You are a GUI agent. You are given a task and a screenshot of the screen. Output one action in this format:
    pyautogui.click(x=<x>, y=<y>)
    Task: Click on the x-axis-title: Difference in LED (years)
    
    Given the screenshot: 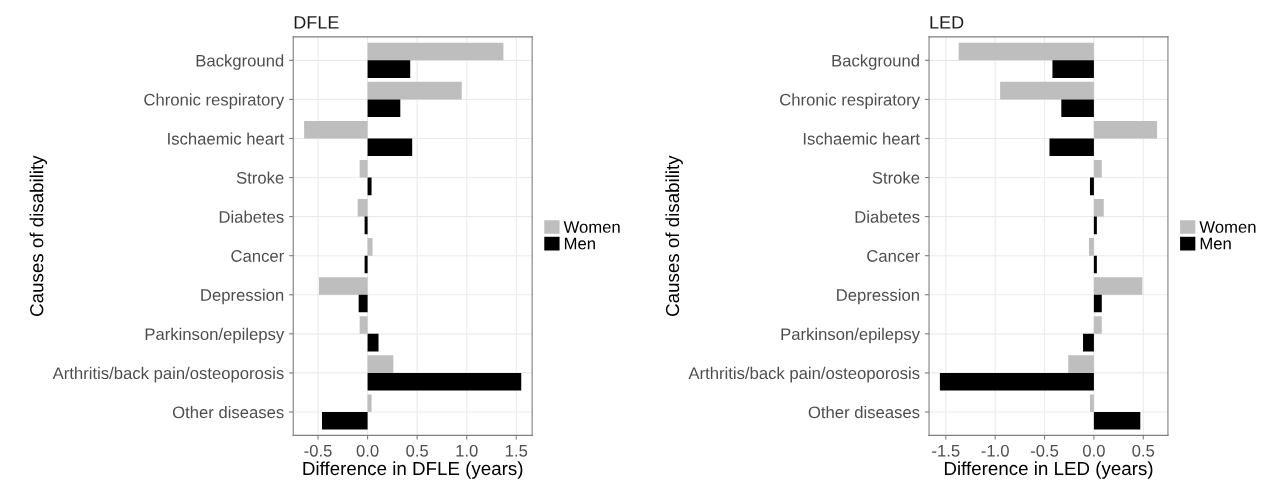 What is the action you would take?
    pyautogui.click(x=1048, y=470)
    